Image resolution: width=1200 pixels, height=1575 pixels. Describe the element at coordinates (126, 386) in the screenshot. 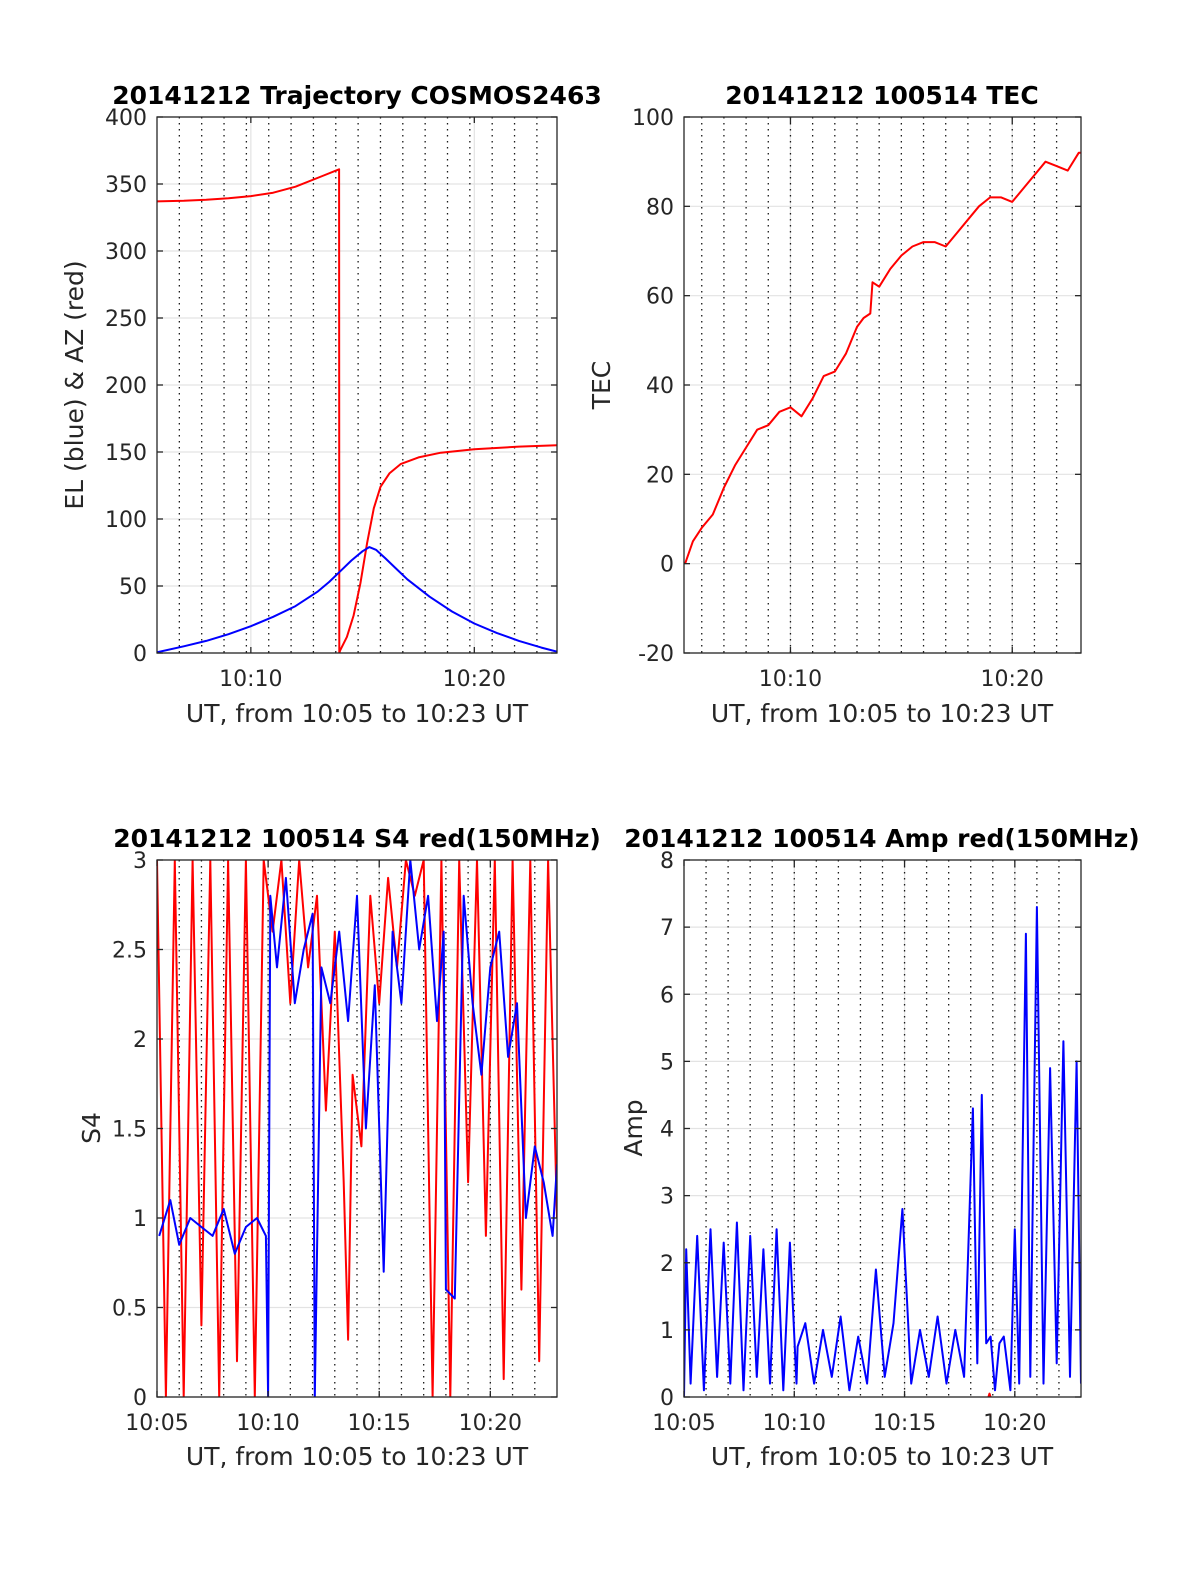

I see `y-tick-label: 200` at that location.